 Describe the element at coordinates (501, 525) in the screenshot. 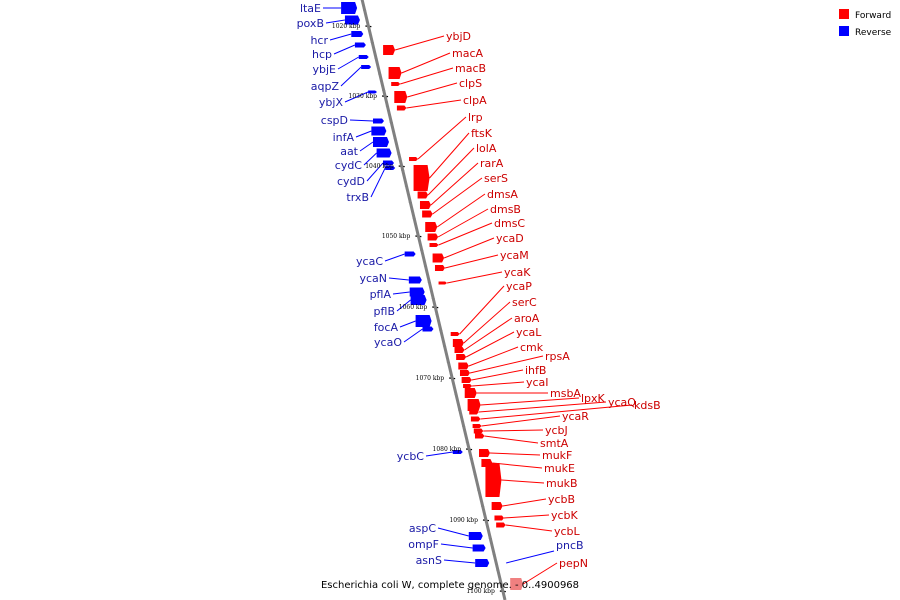

I see `gene-feature-ycbL` at that location.